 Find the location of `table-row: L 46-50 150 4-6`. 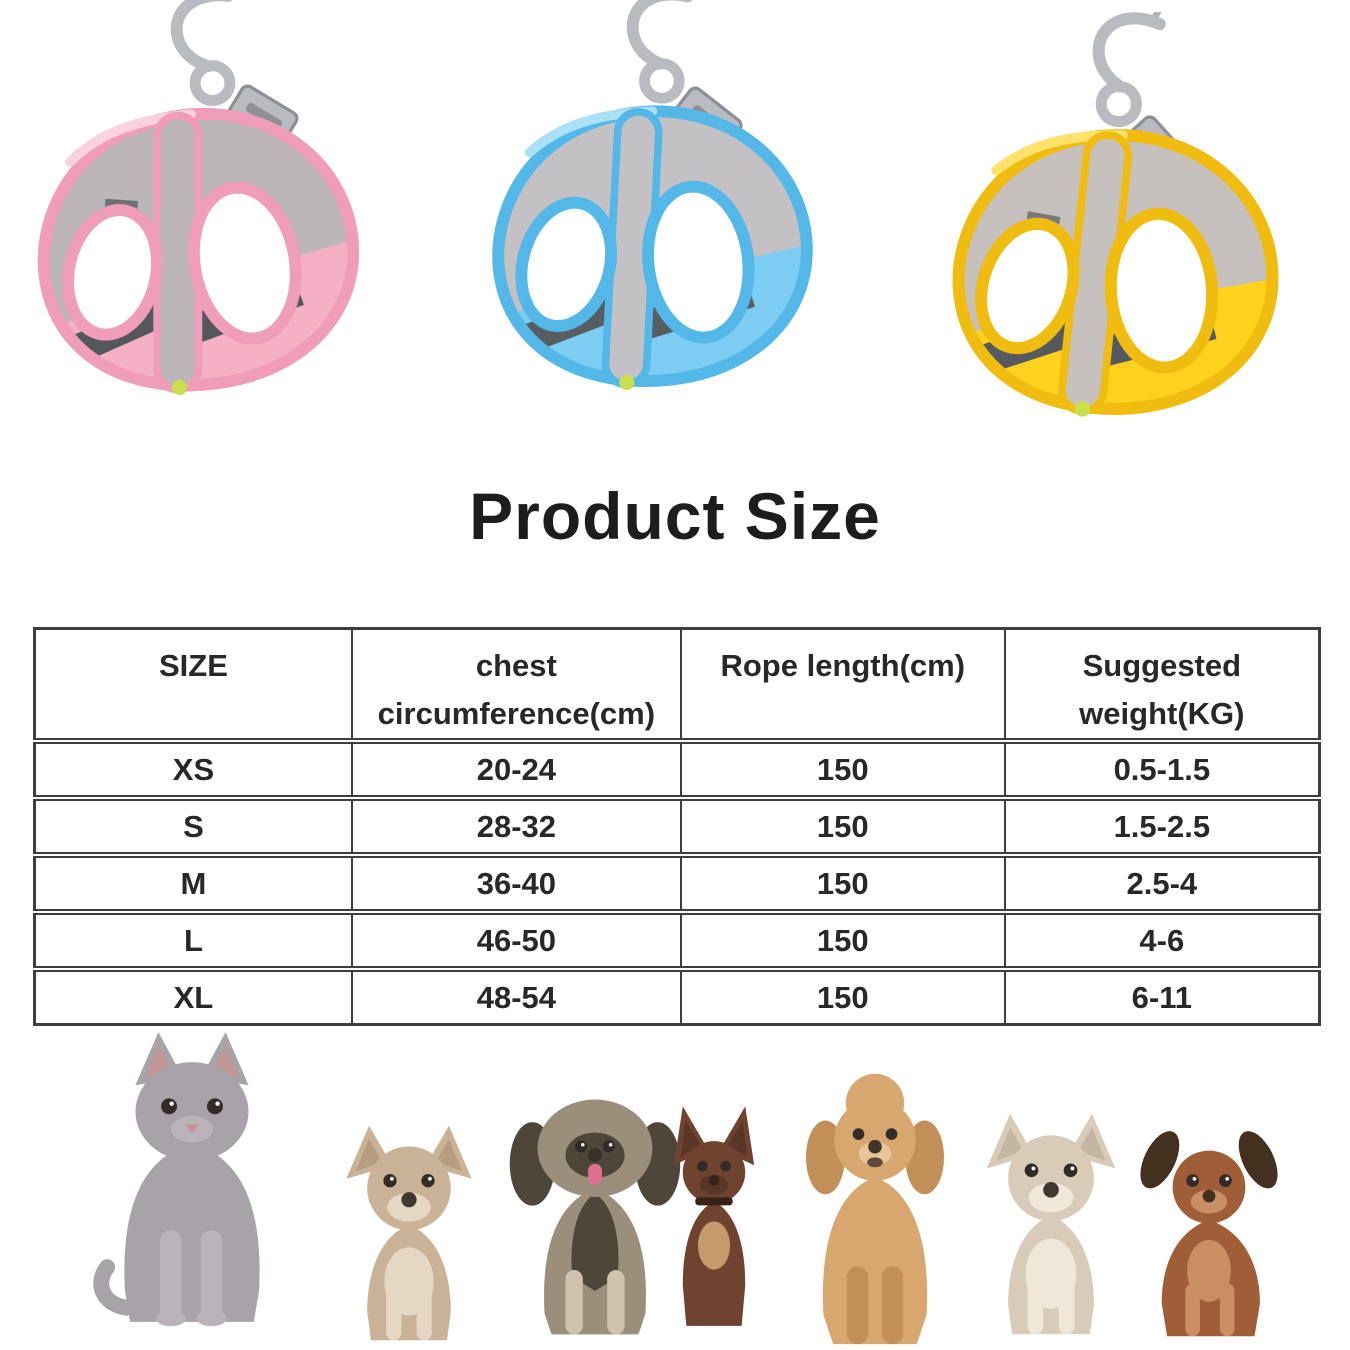

table-row: L 46-50 150 4-6 is located at coordinates (677, 940).